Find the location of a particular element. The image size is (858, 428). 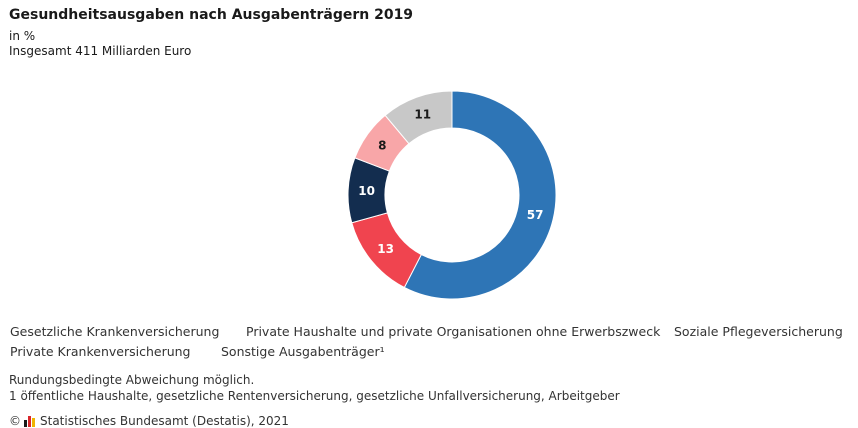

legend-label: Private Krankenversicherung is located at coordinates (100, 351).